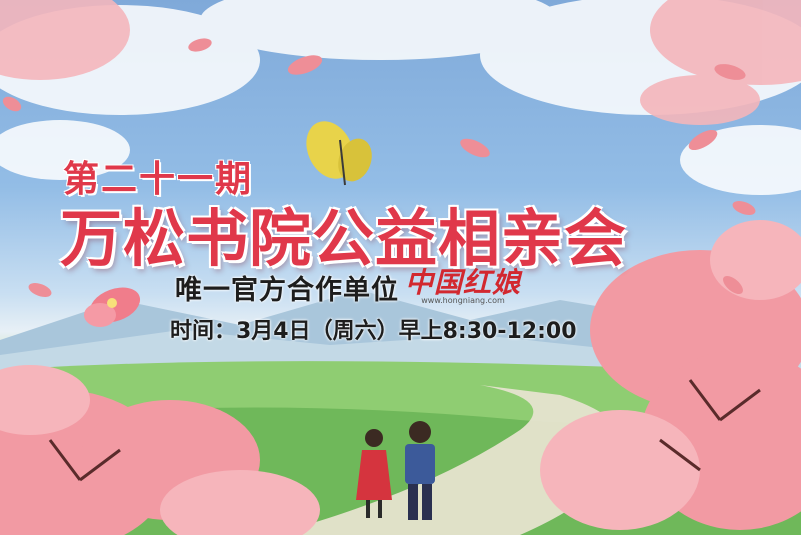 This screenshot has width=801, height=535. I want to click on partner-logo-name: 中国红娘, so click(463, 282).